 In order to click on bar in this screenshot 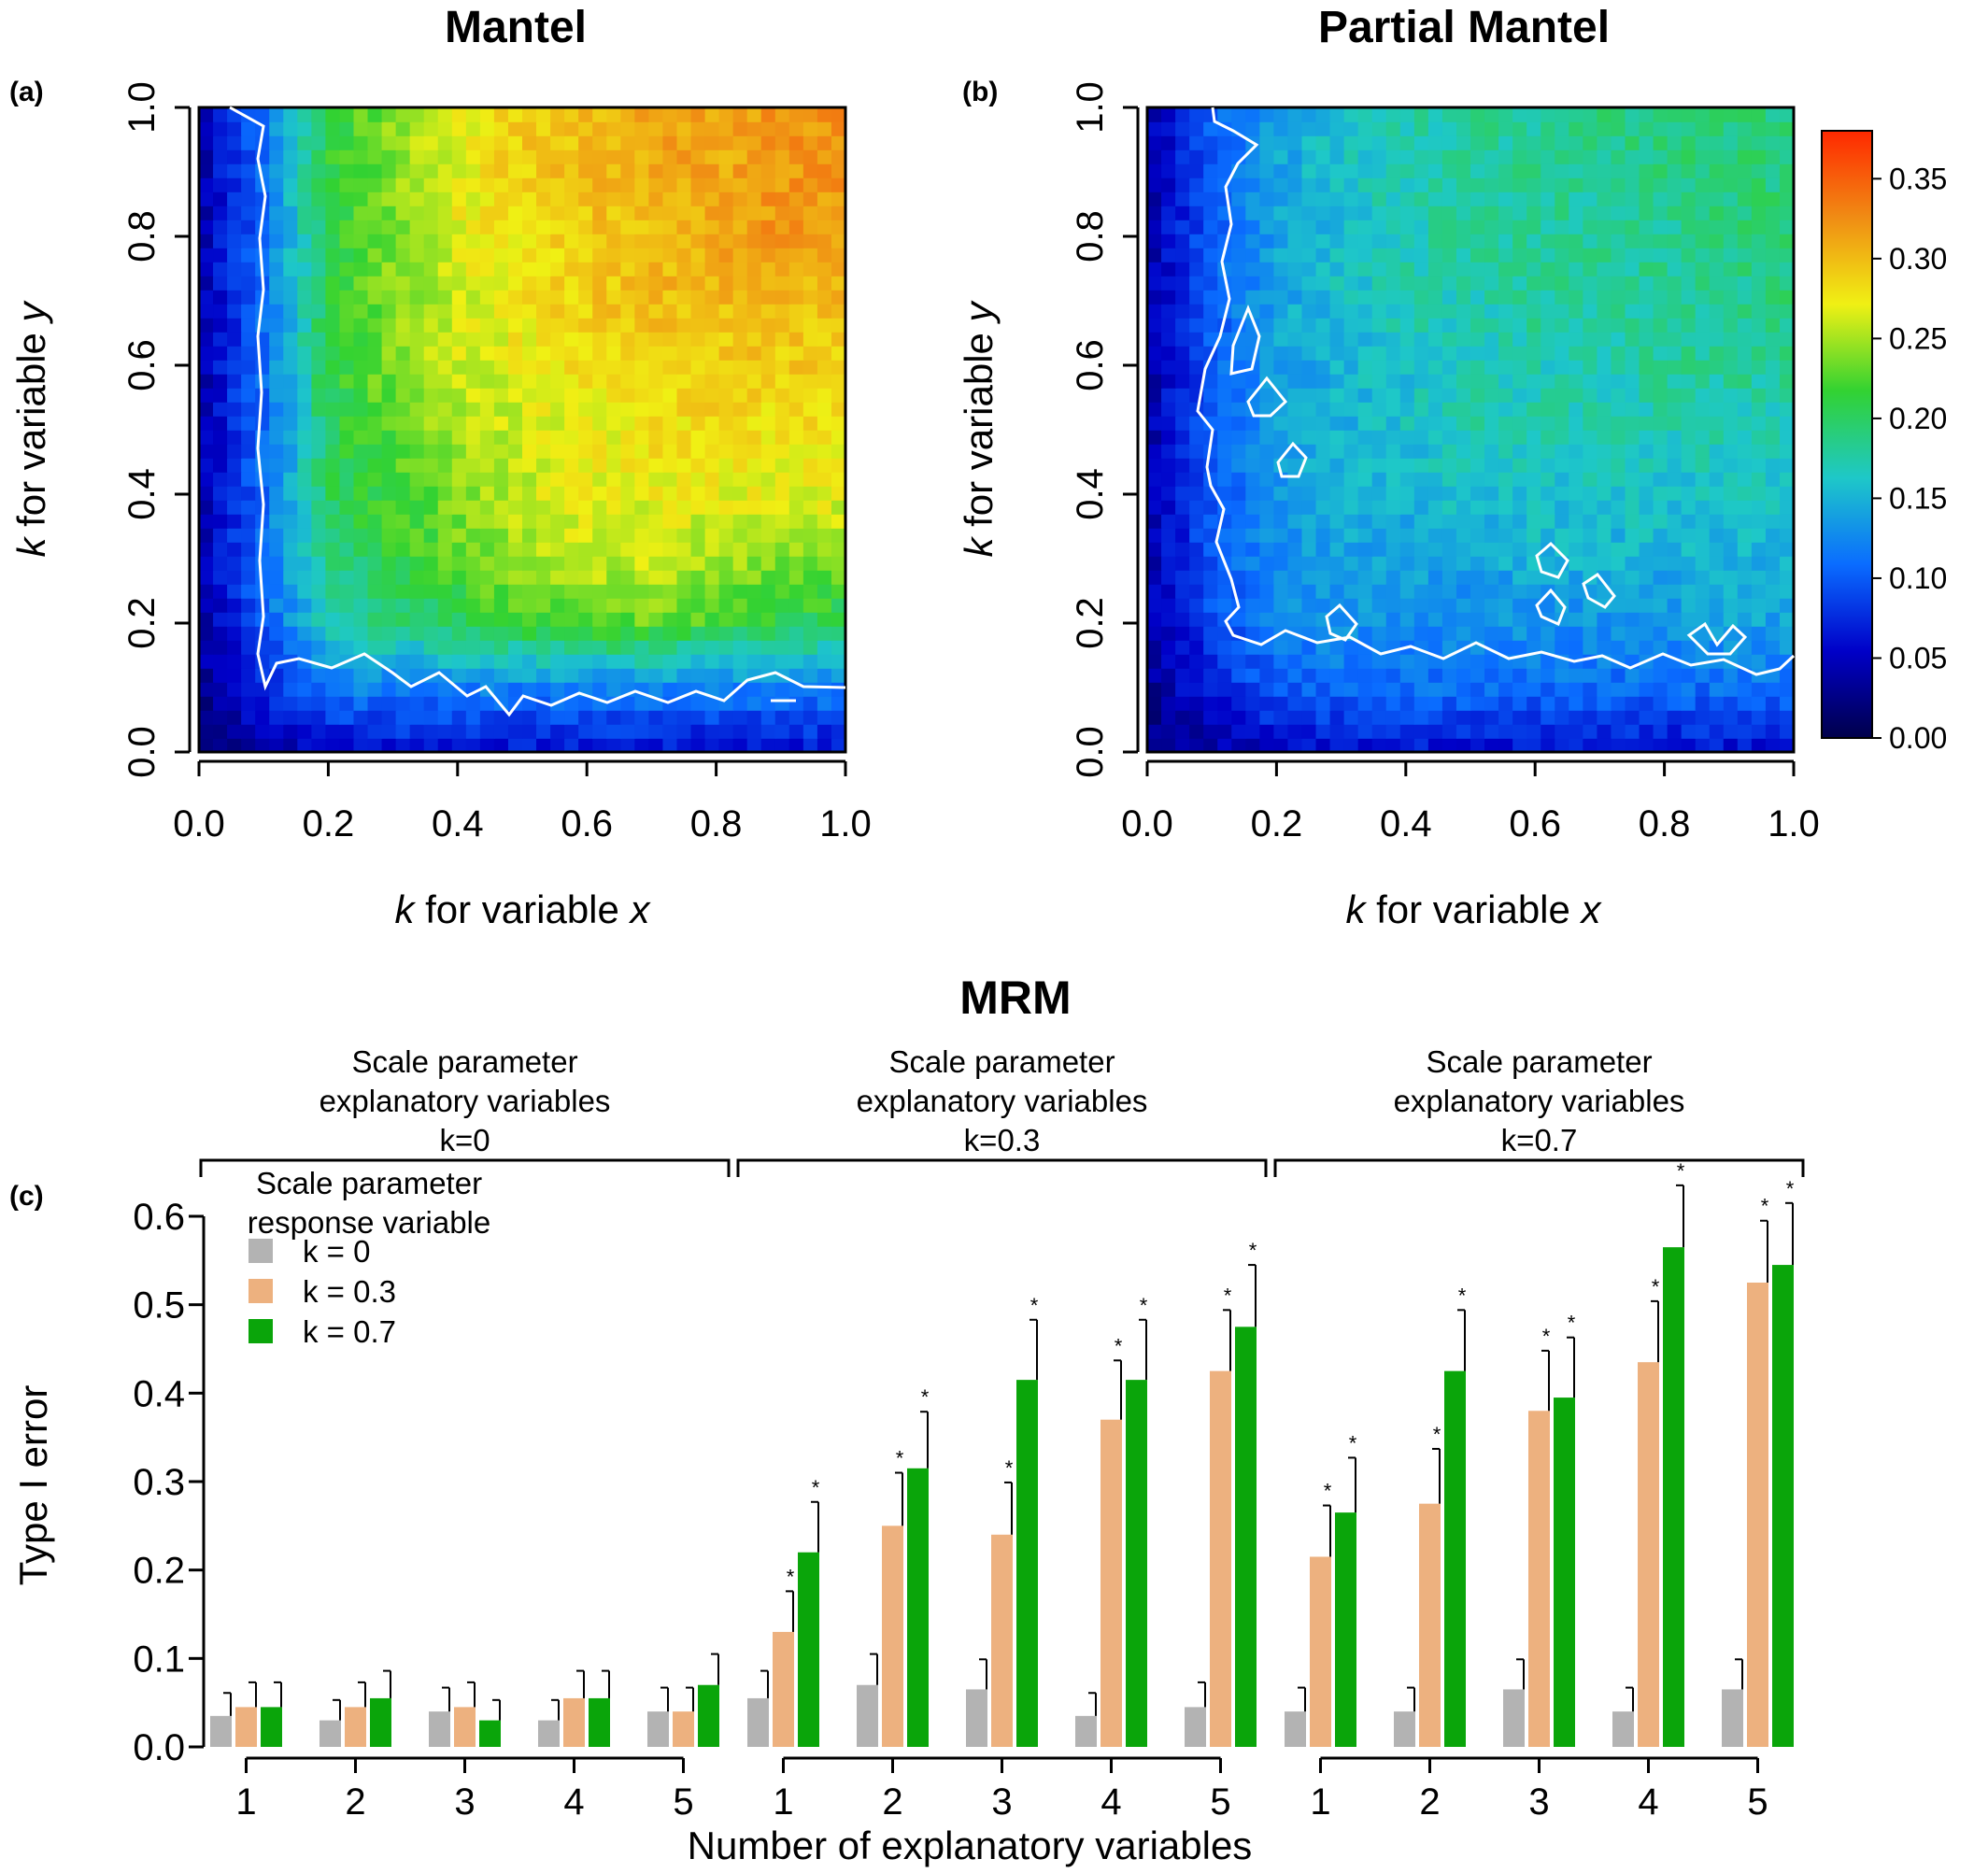, I will do `click(1136, 1564)`.